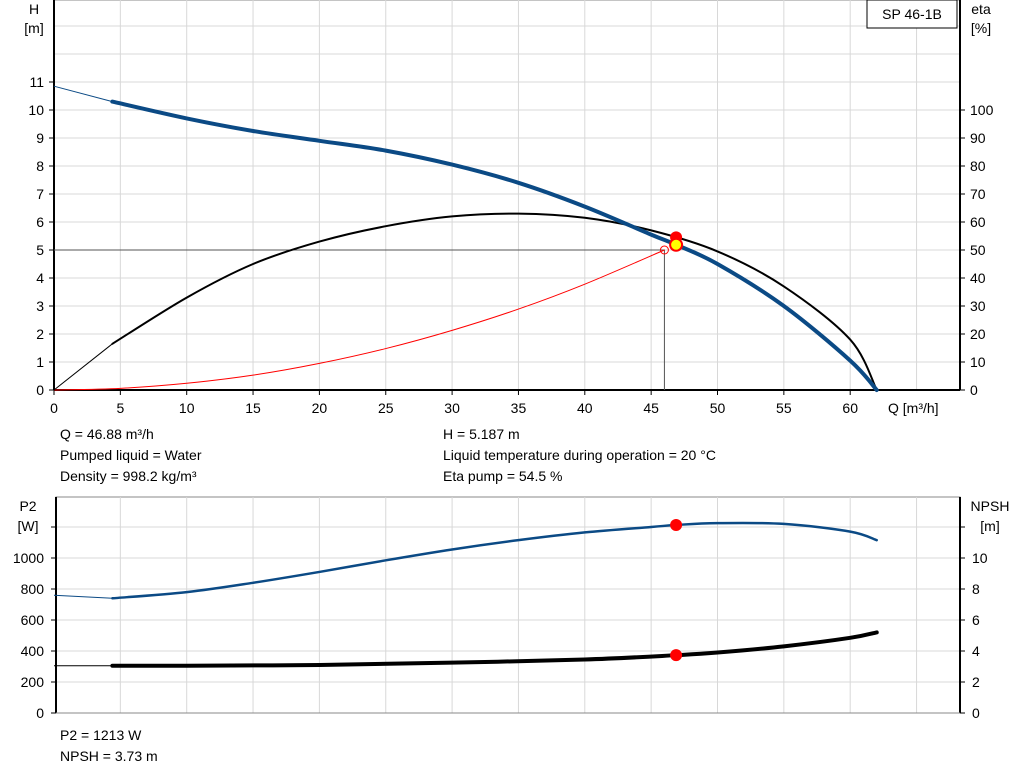  I want to click on h-tick-label: 10, so click(36, 110).